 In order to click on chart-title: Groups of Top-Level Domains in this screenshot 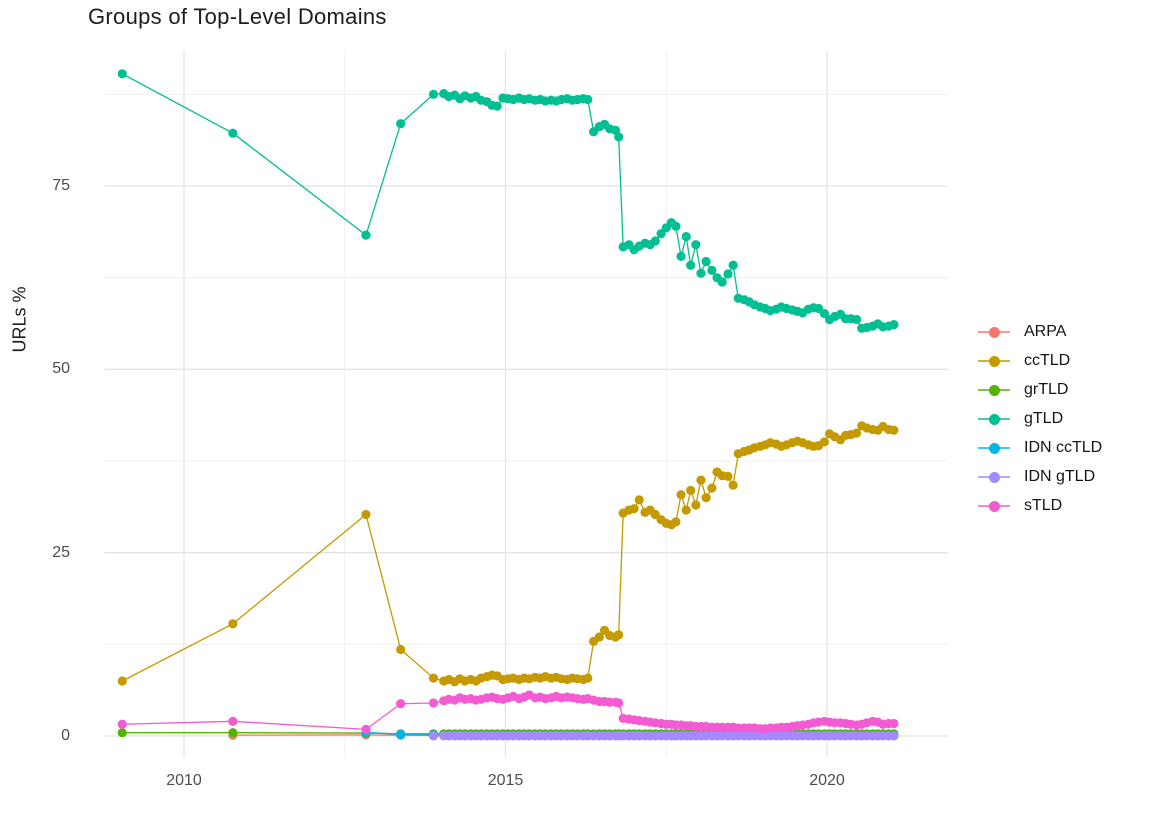, I will do `click(237, 16)`.